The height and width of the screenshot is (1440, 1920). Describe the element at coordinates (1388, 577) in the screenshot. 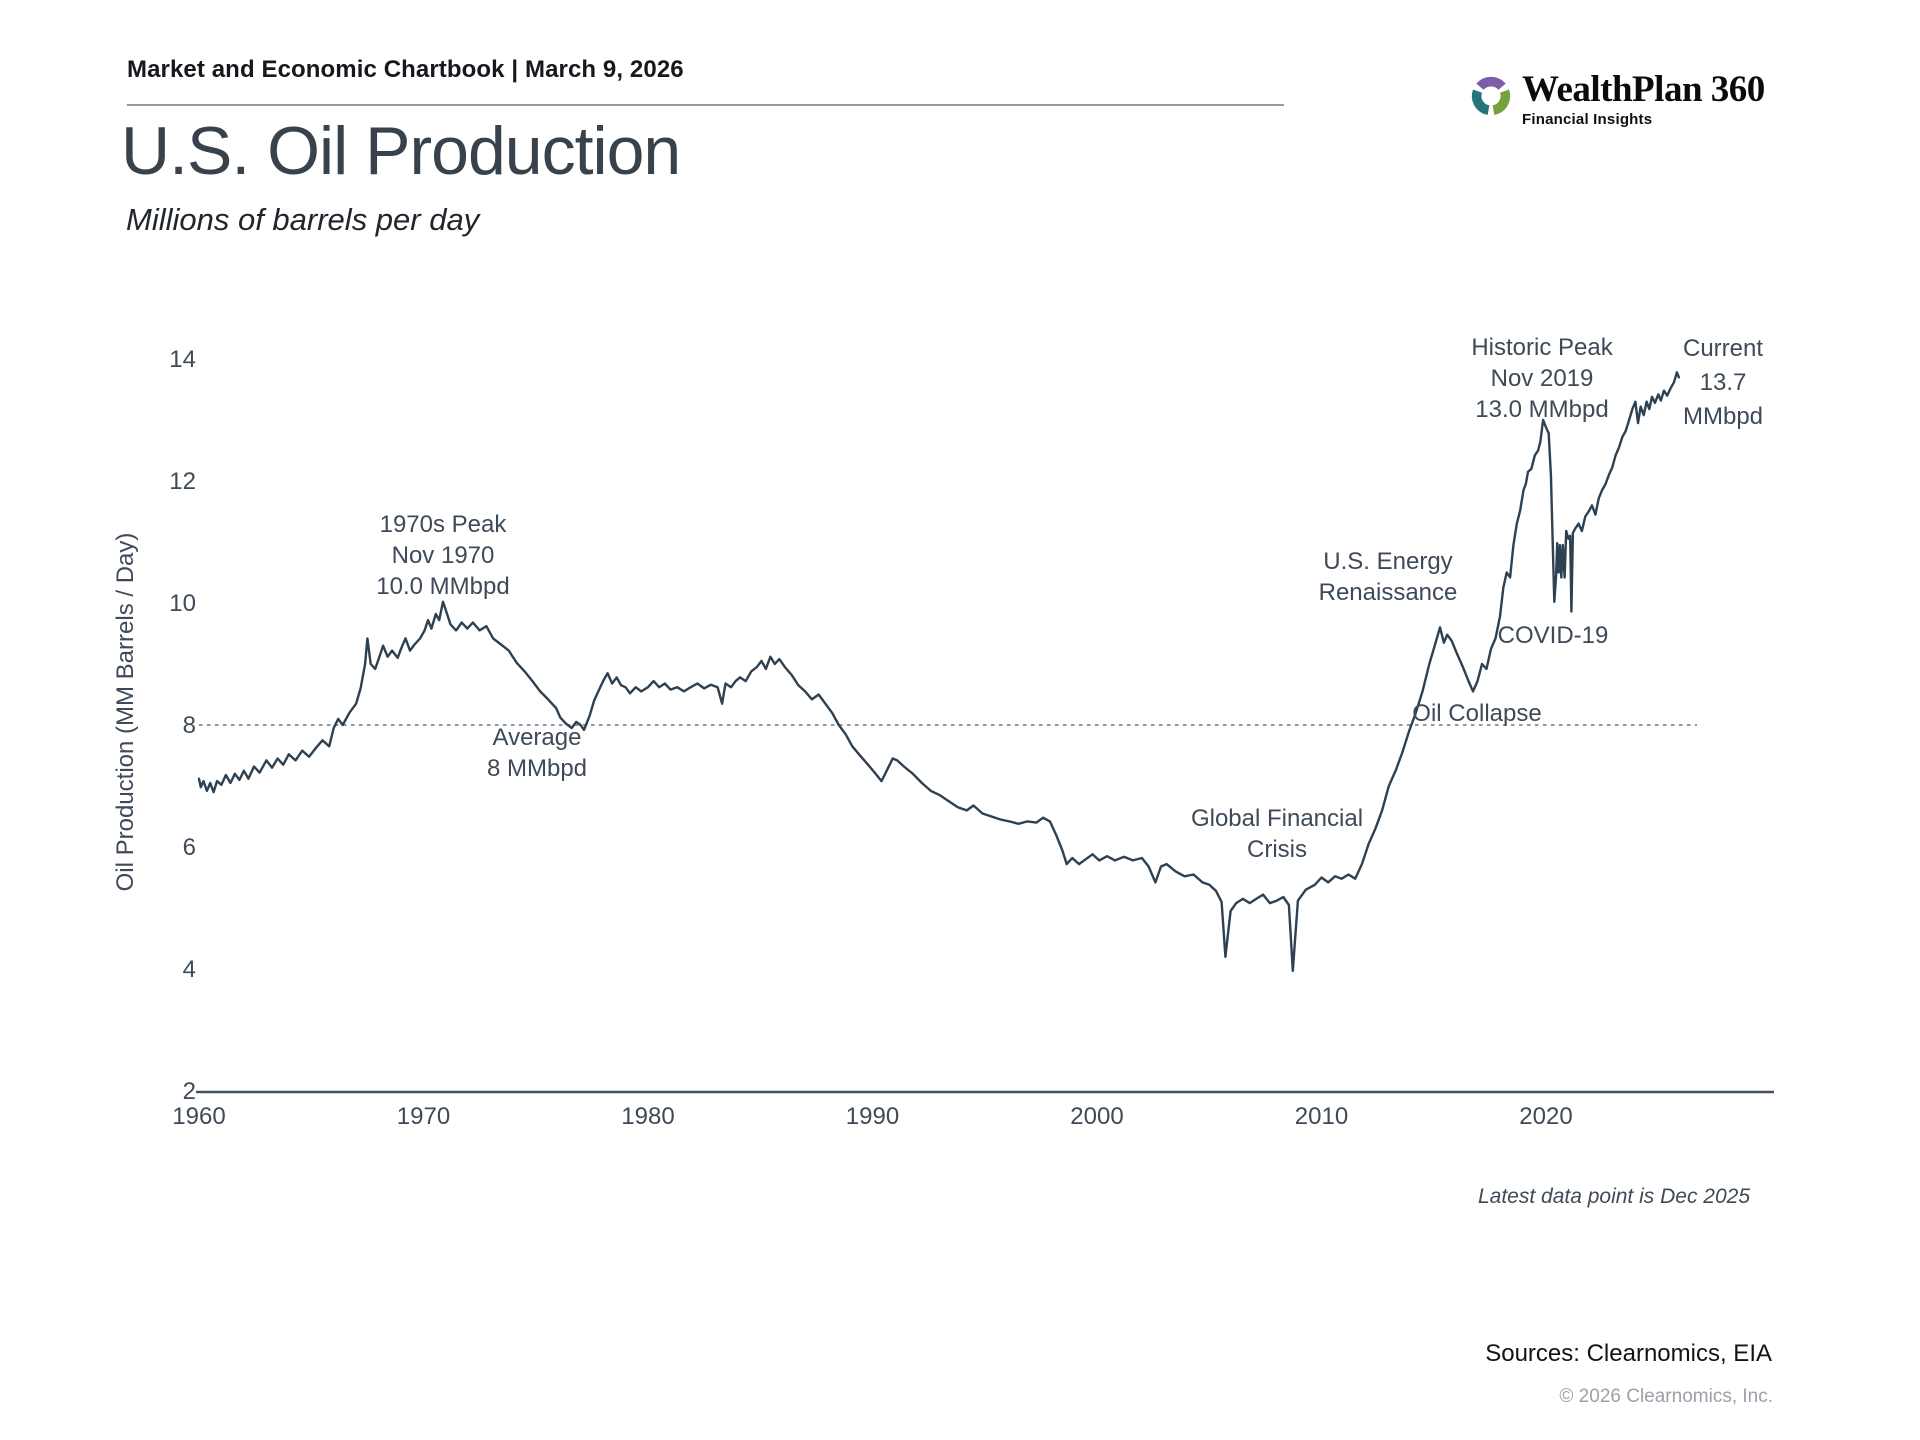

I see `annotation-renaissance: U.S. Energy Renaissance` at that location.